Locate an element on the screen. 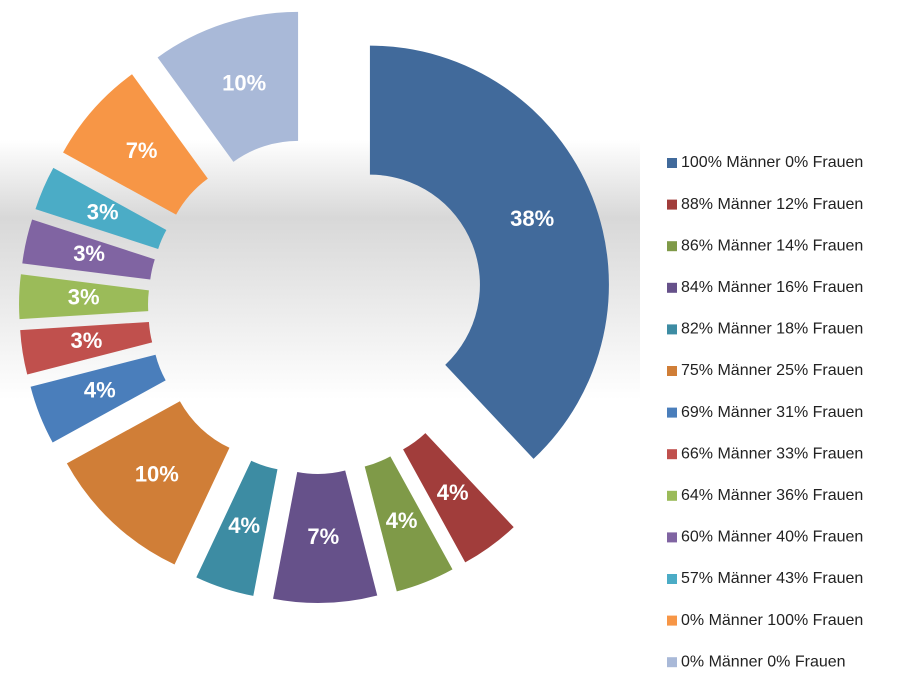  legend-label: 75% Männer 25% Frauen is located at coordinates (772, 370).